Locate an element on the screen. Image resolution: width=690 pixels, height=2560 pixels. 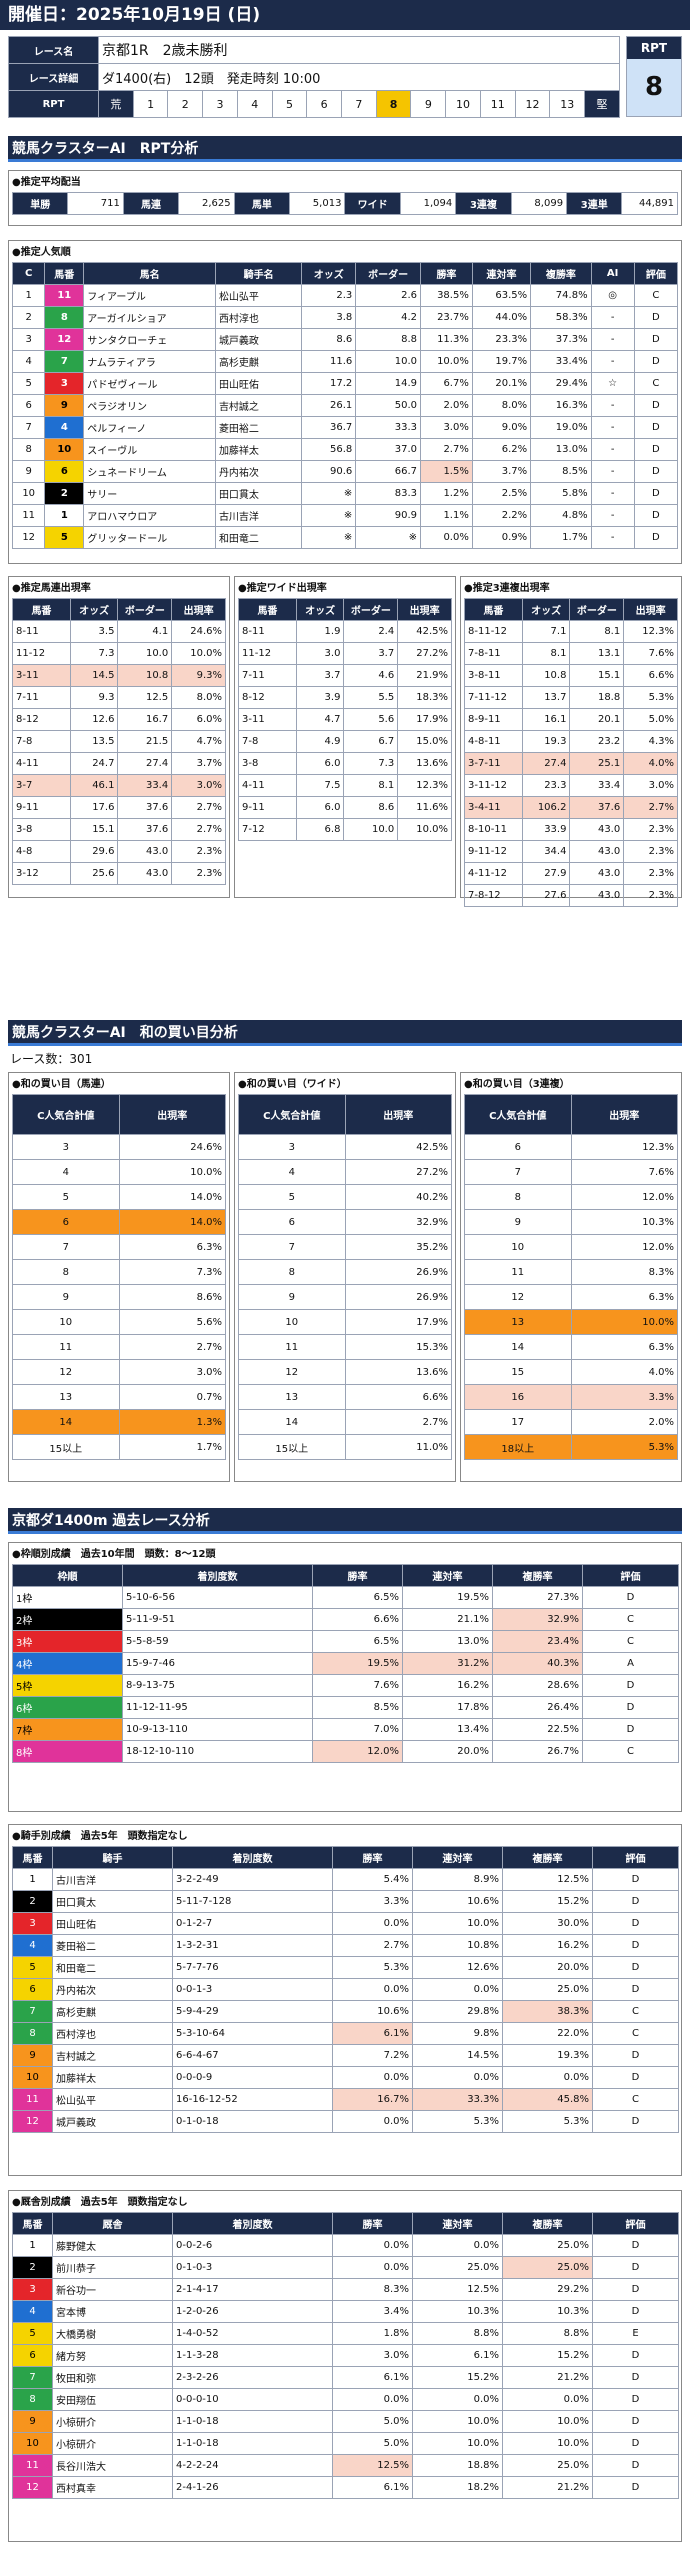
popularity-cell: 37.3% is located at coordinates (561, 339).